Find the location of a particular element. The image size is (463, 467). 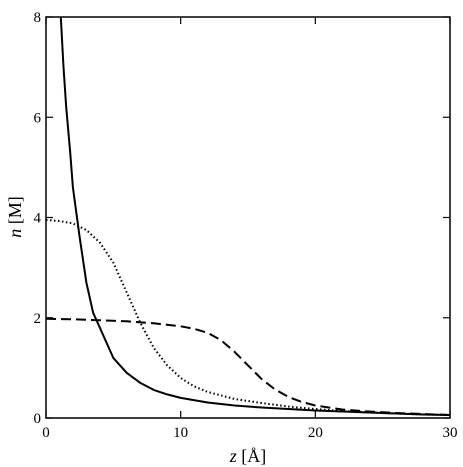

x-tick-label: 30 is located at coordinates (450, 433).